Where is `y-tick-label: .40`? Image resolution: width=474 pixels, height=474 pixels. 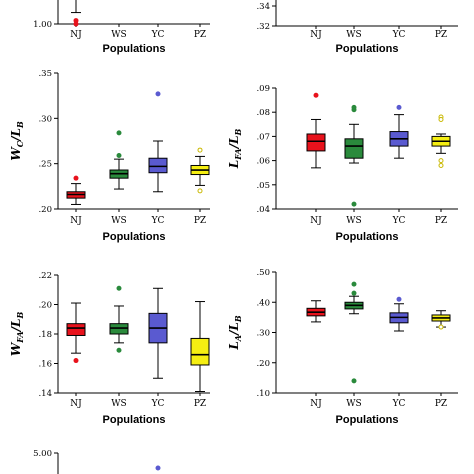
y-tick-label: .40 is located at coordinates (263, 303).